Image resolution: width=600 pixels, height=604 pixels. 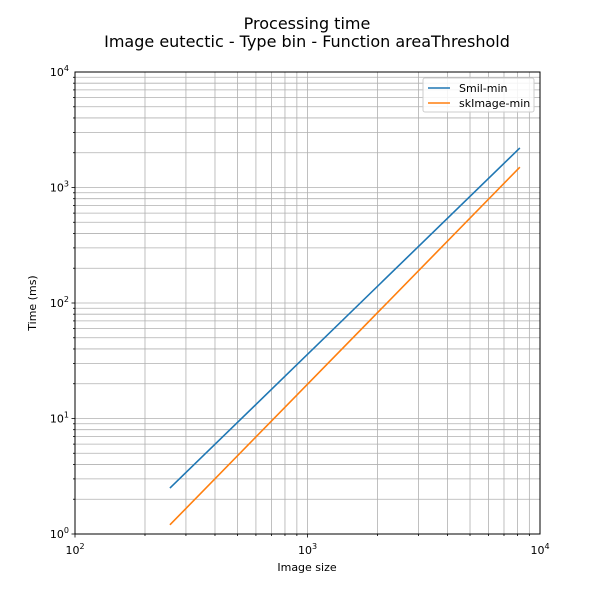 I want to click on y-tick-label: 10², so click(x=59, y=302).